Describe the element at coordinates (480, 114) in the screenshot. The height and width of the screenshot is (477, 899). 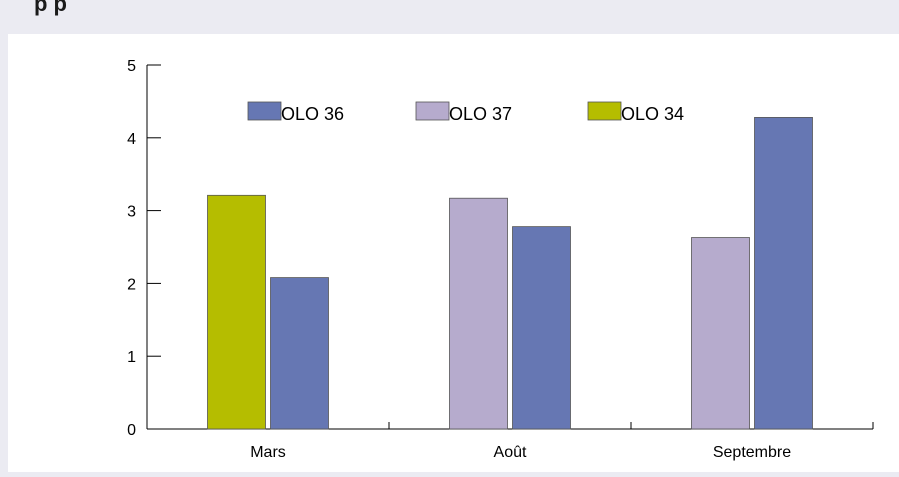
I see `legend-label-olo-37: OLO 37` at that location.